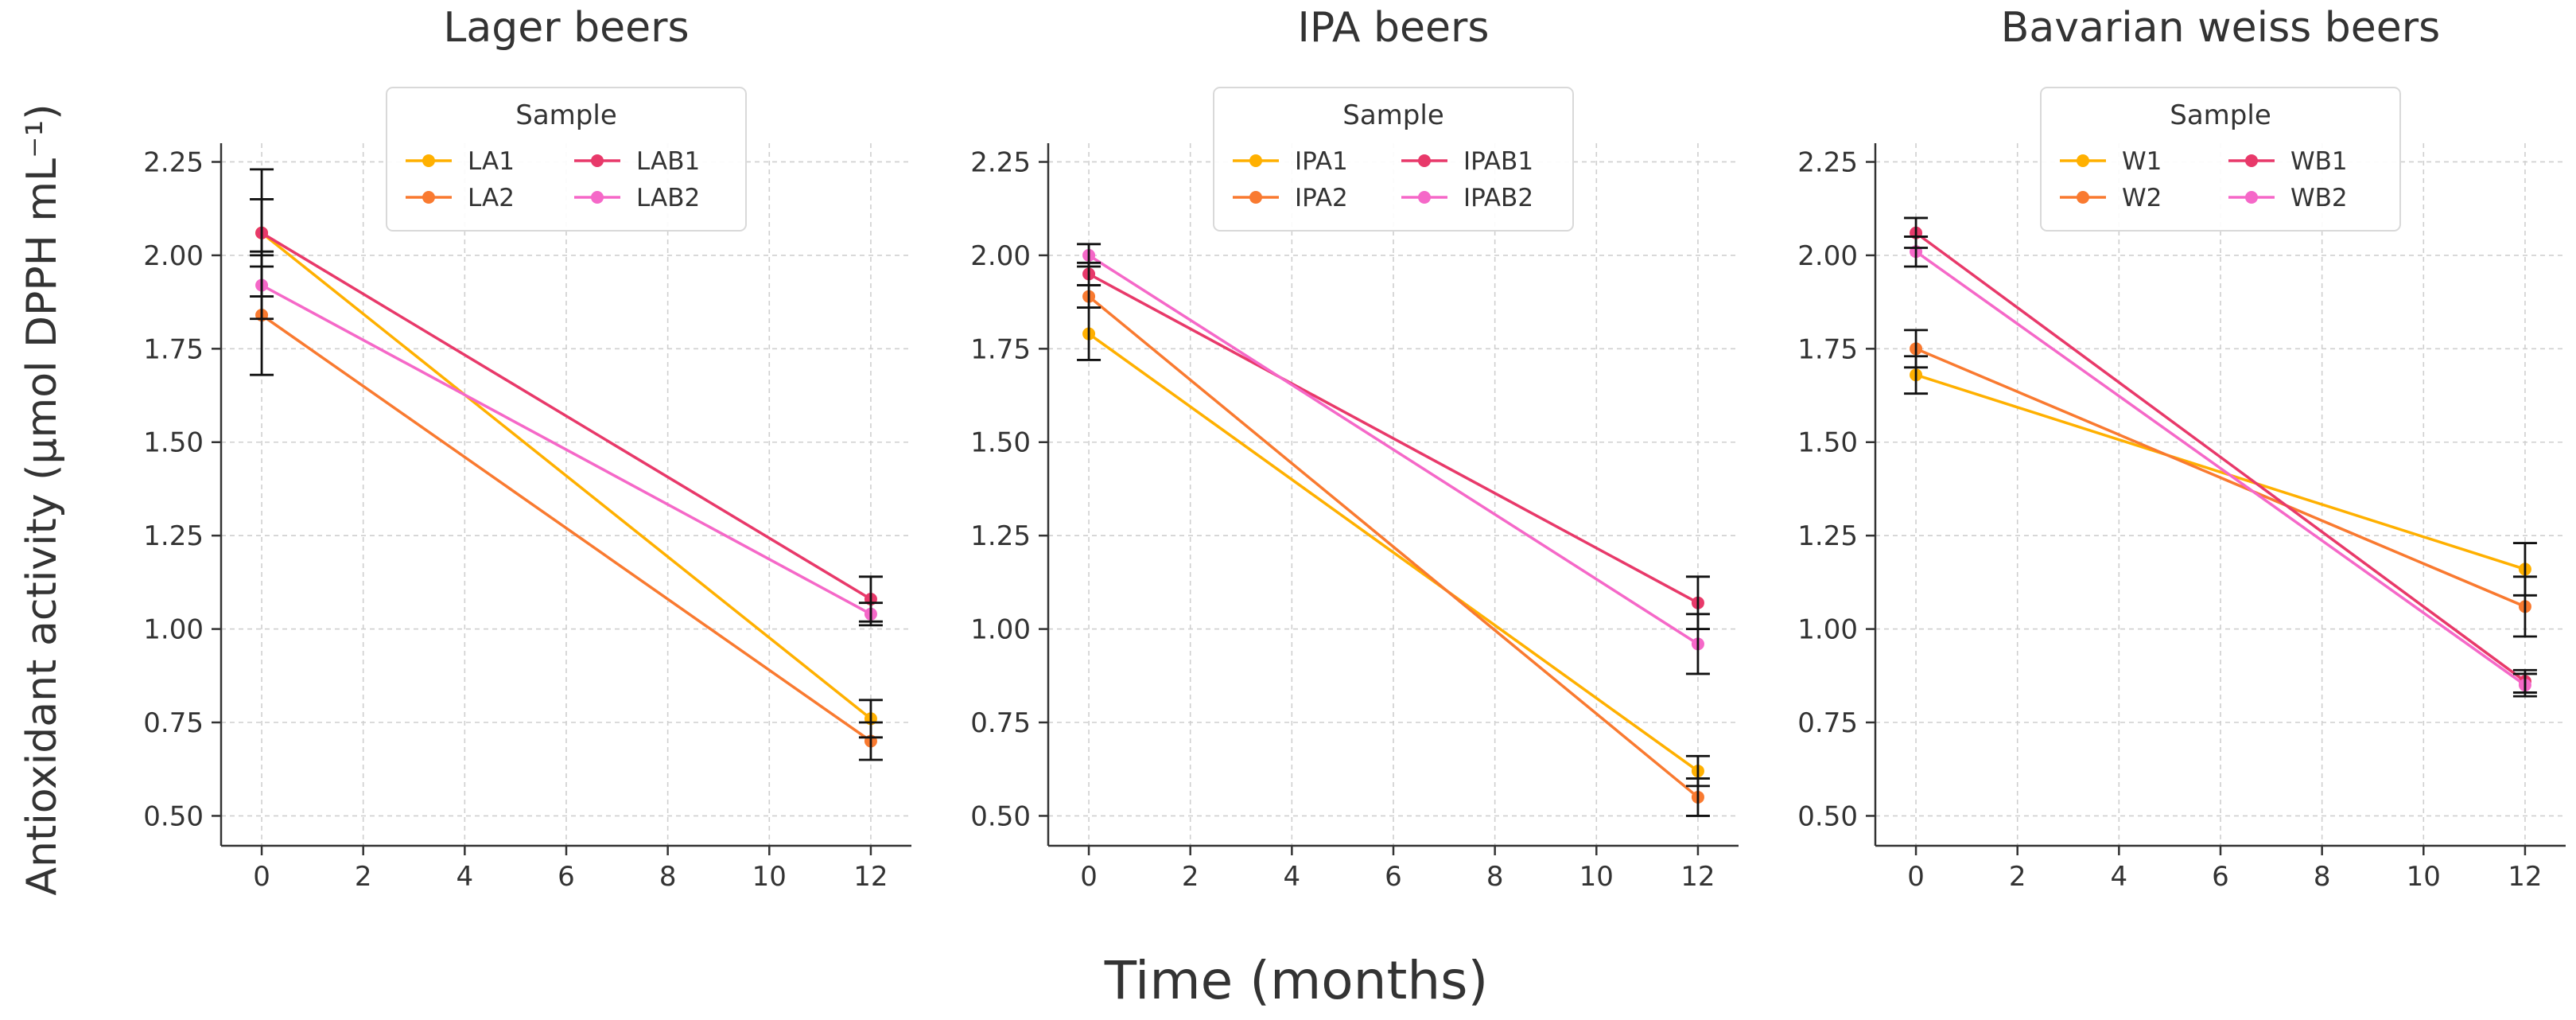  I want to click on legend: Sample W1 W2 WB1 WB2, so click(2220, 159).